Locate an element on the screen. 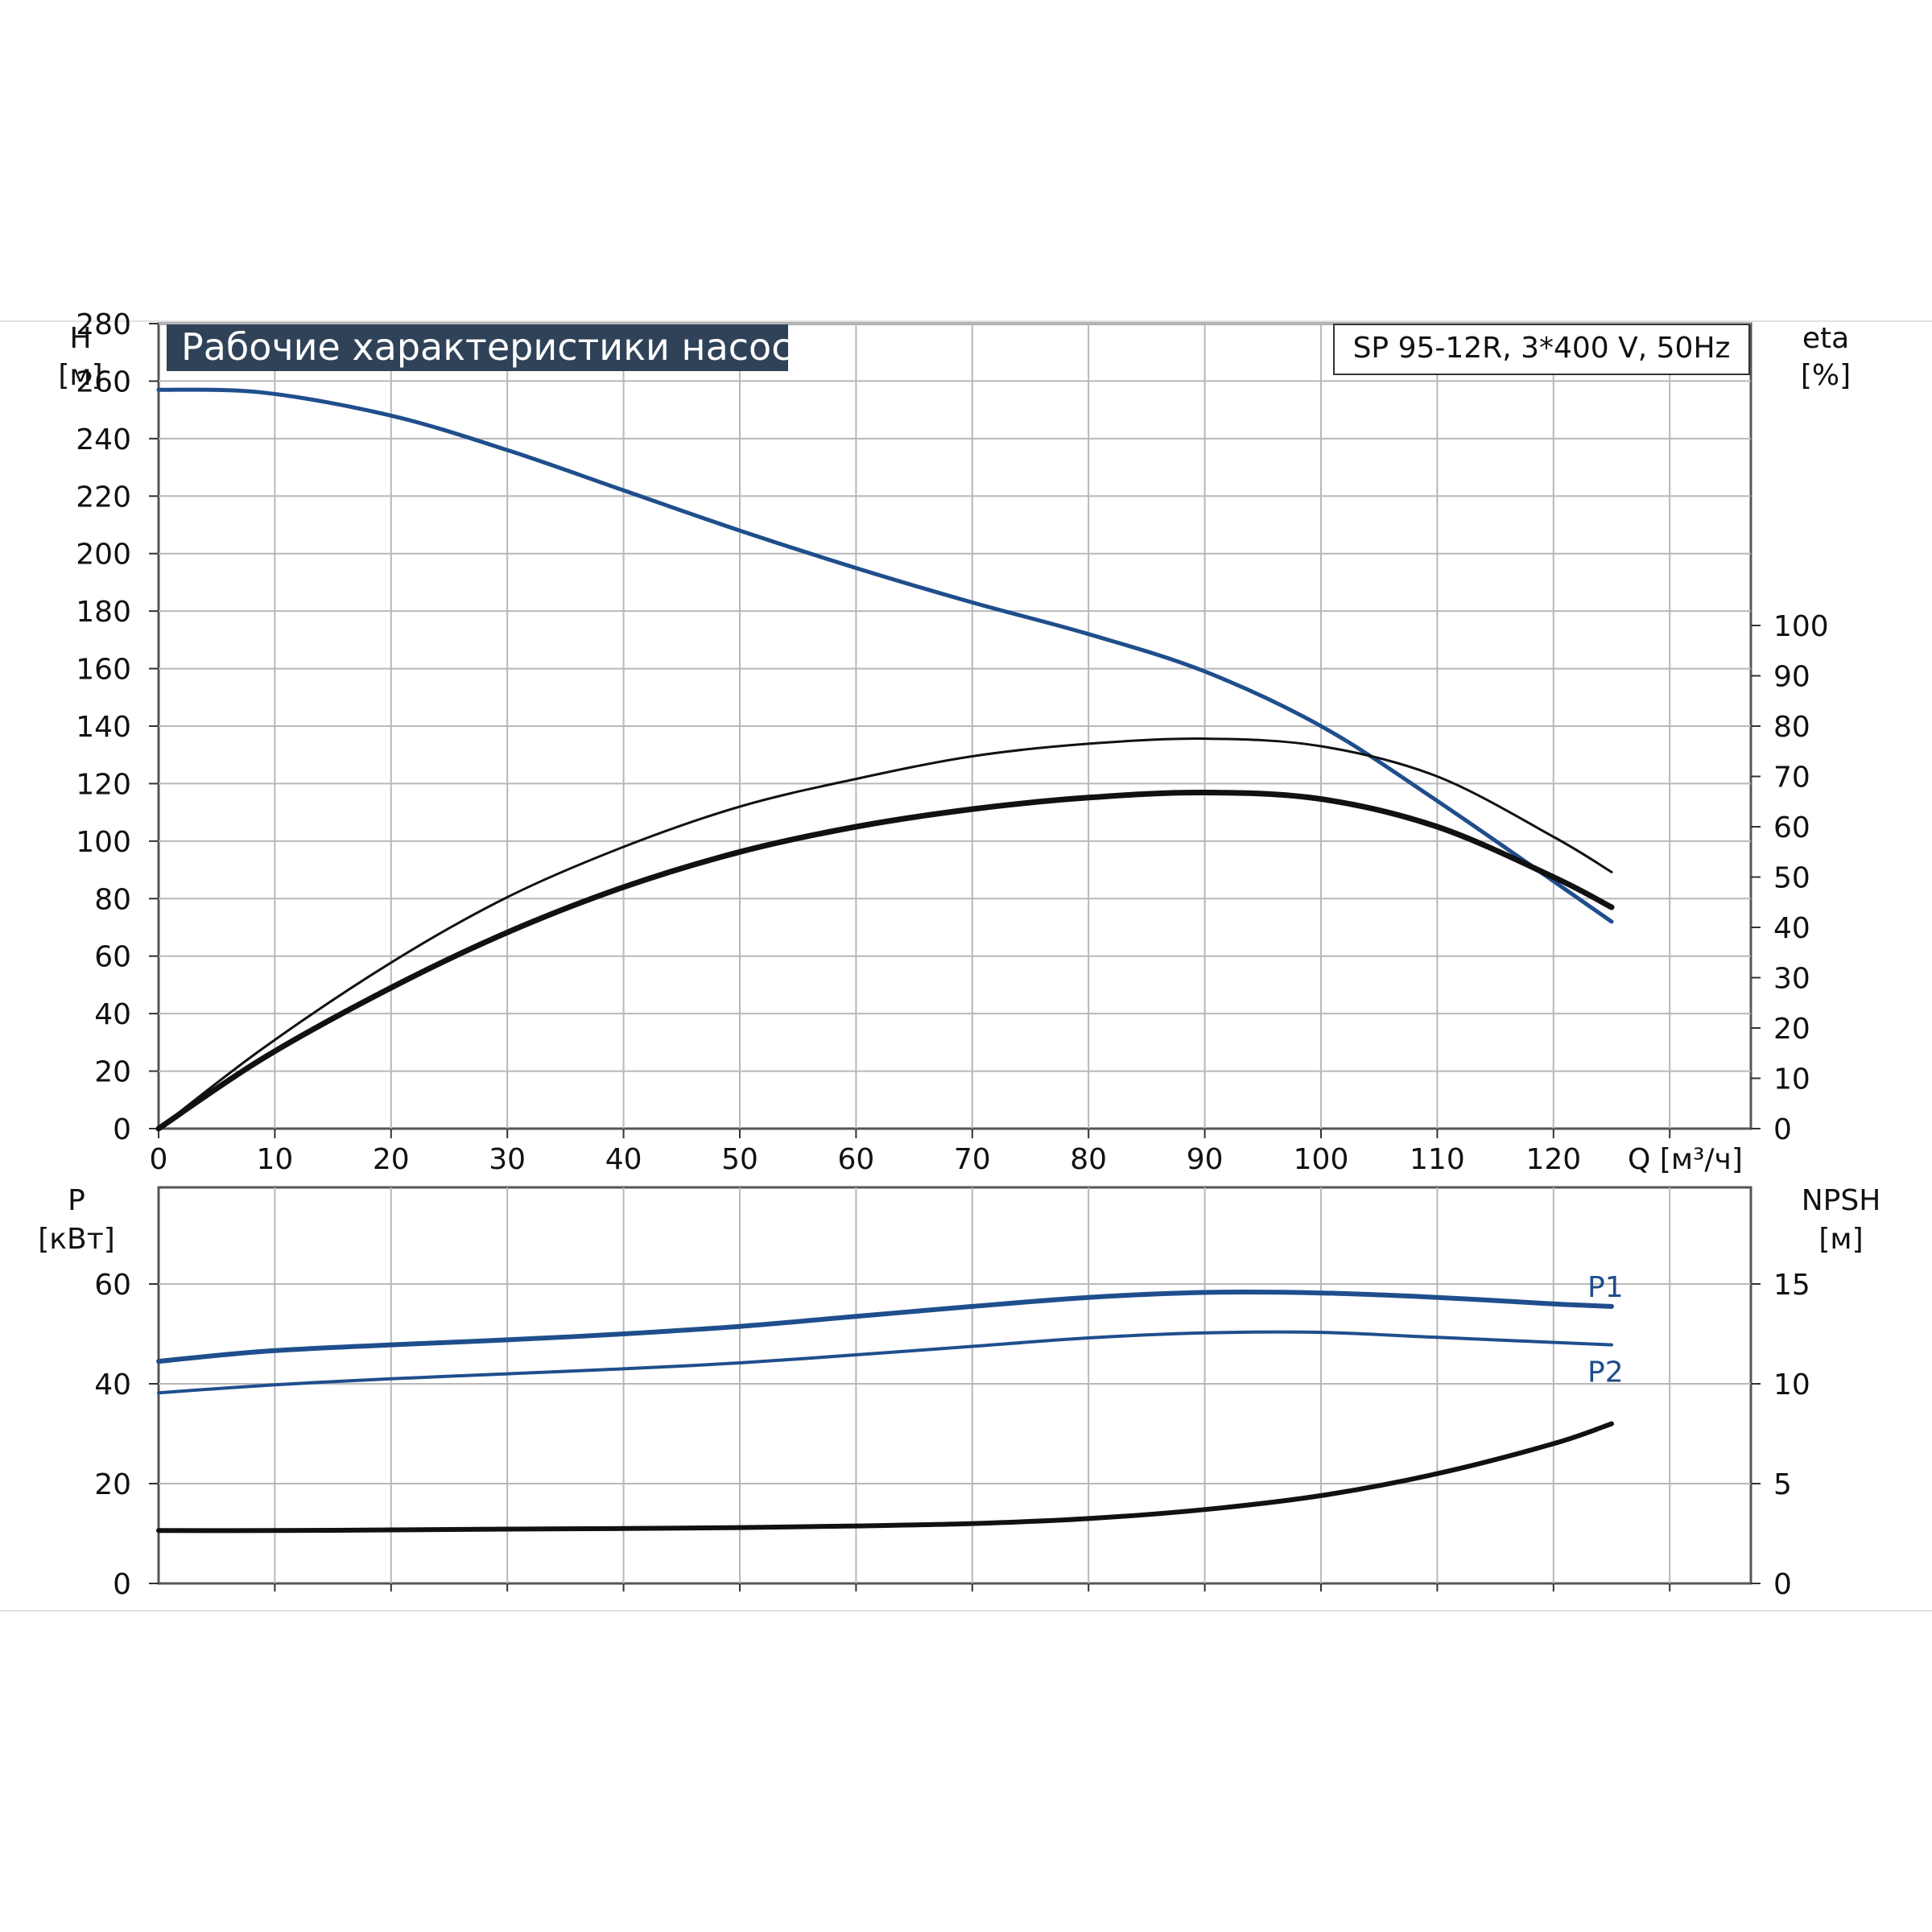 This screenshot has height=1932, width=1932. y2-tick-label: 60 is located at coordinates (1791, 827).